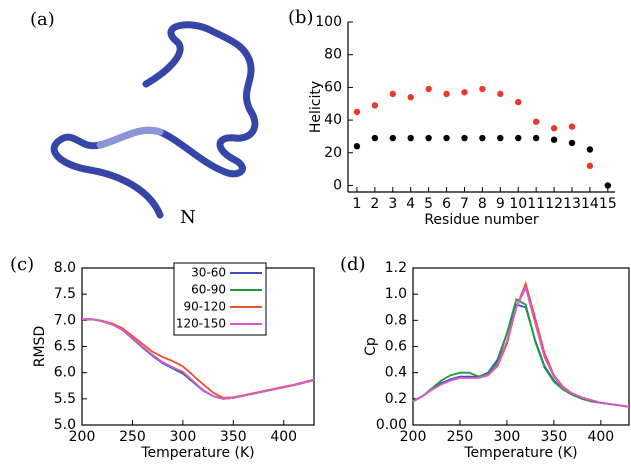 The height and width of the screenshot is (470, 631). What do you see at coordinates (65, 268) in the screenshot?
I see `y-tick-label: 8.0` at bounding box center [65, 268].